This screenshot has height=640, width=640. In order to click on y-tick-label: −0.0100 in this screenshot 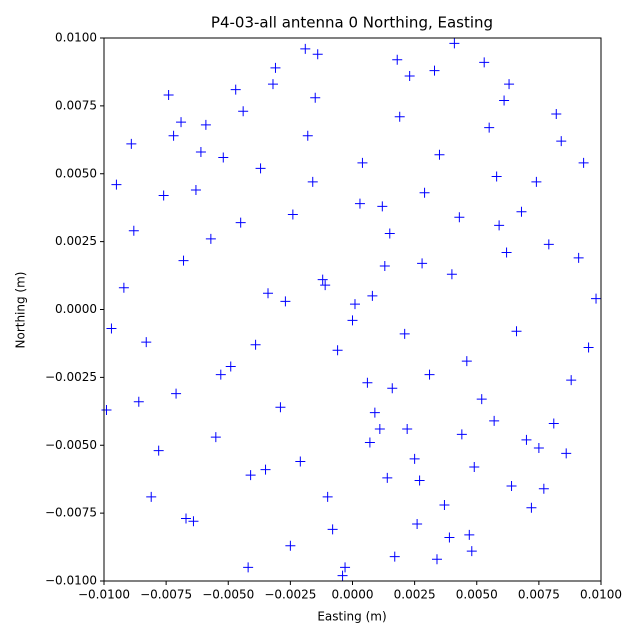, I will do `click(71, 581)`.